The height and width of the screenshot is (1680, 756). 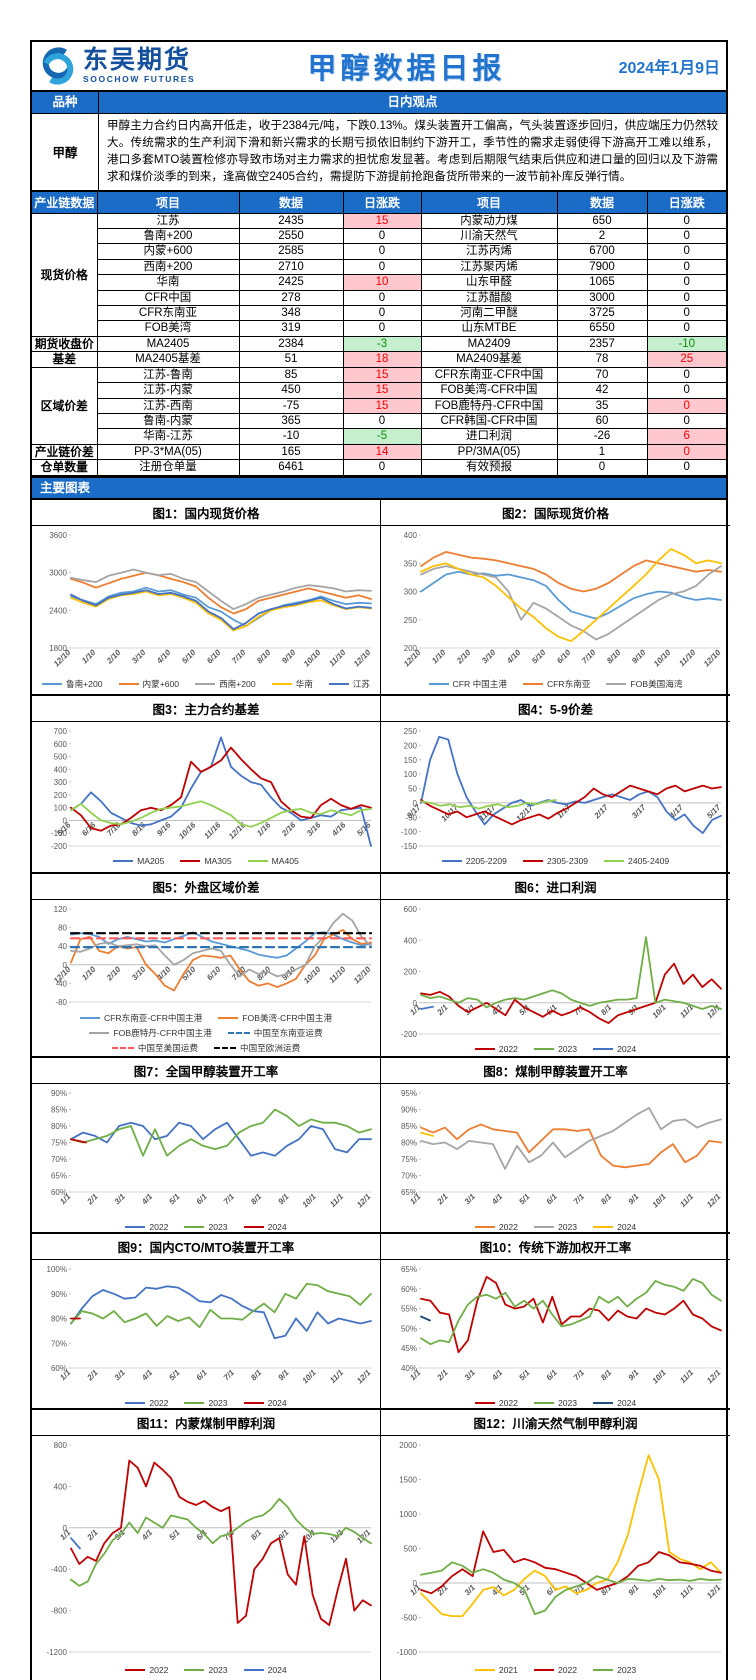 What do you see at coordinates (379, 421) in the screenshot?
I see `table-row: 鲁南-内蒙 365 0 CFR韩国-CFR中国 60 0` at bounding box center [379, 421].